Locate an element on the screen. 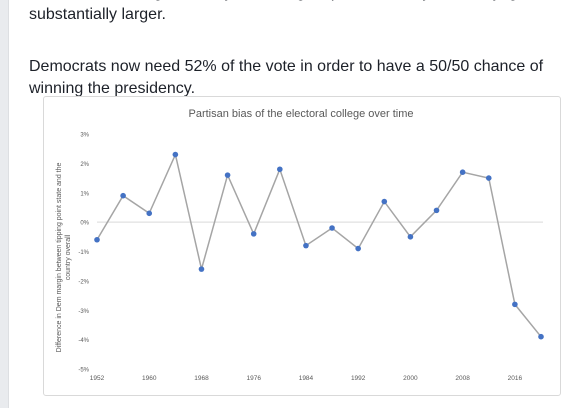 The width and height of the screenshot is (581, 408). x-tick-label: 1992 is located at coordinates (358, 378).